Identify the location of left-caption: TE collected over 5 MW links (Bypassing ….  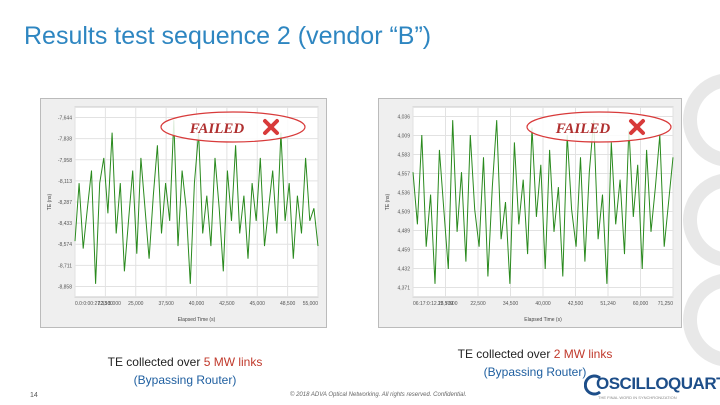
(185, 371).